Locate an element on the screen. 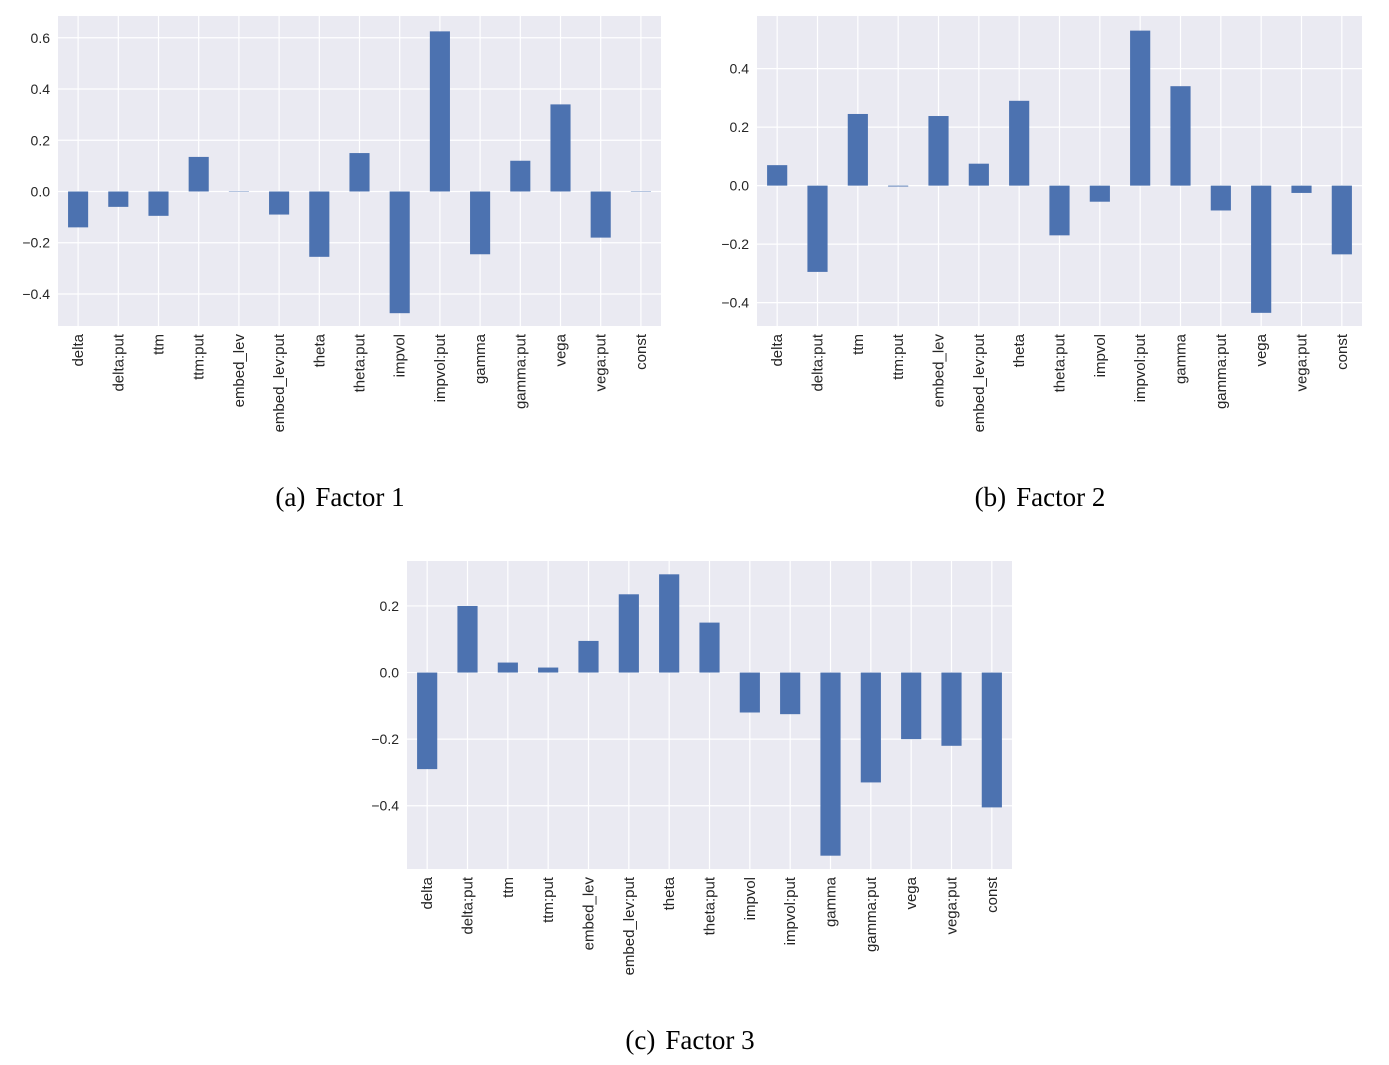  caption-tag: (c) is located at coordinates (640, 1040).